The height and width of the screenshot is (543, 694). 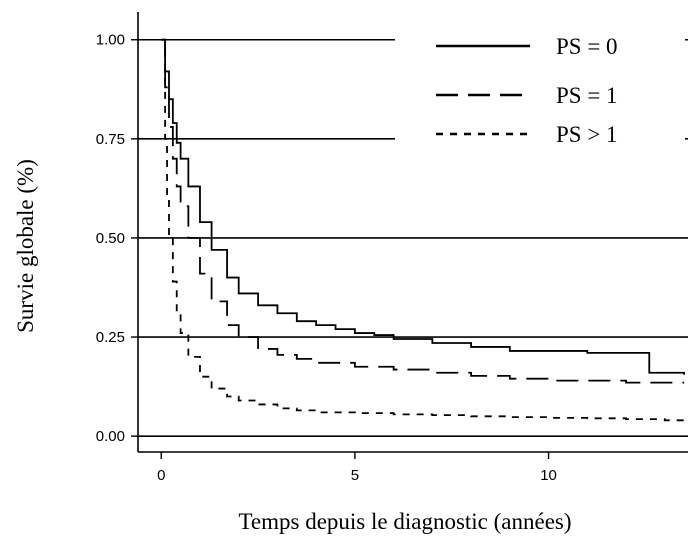 What do you see at coordinates (587, 46) in the screenshot?
I see `legend-label-0: PS = 0` at bounding box center [587, 46].